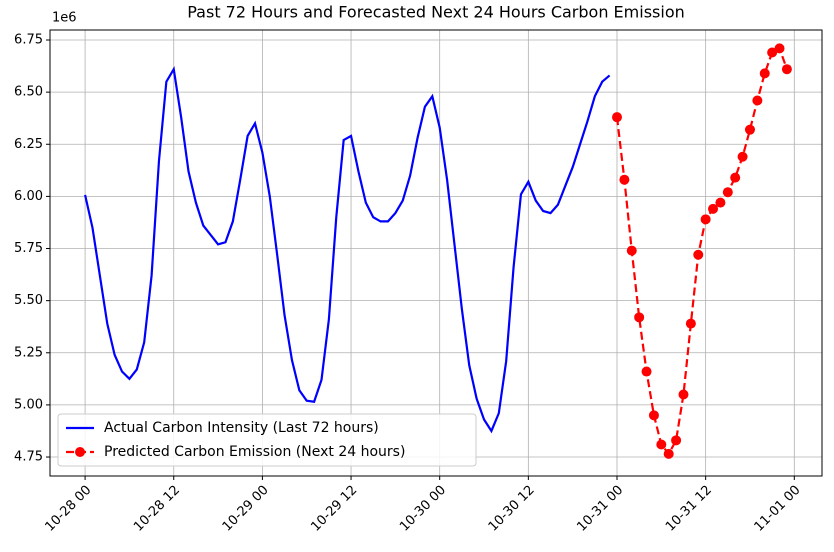  Describe the element at coordinates (241, 428) in the screenshot. I see `legend-label: Actual Carbon Intensity (Last 72 hours)` at that location.